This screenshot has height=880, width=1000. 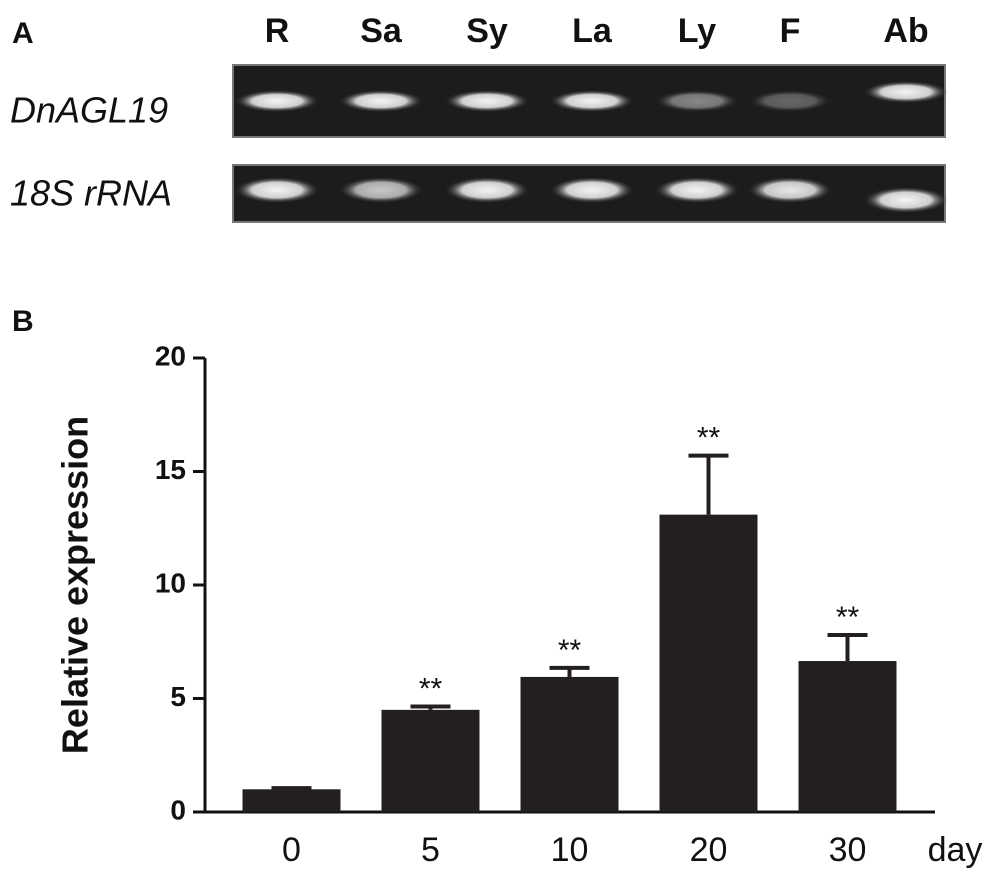 What do you see at coordinates (905, 31) in the screenshot?
I see `lane-label: Ab` at bounding box center [905, 31].